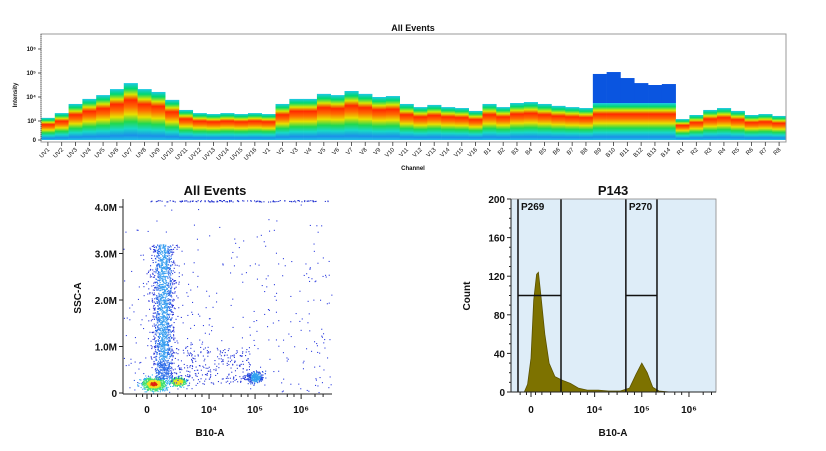 The width and height of the screenshot is (826, 451). What do you see at coordinates (750, 152) in the screenshot?
I see `channel-label-R6: R6` at bounding box center [750, 152].